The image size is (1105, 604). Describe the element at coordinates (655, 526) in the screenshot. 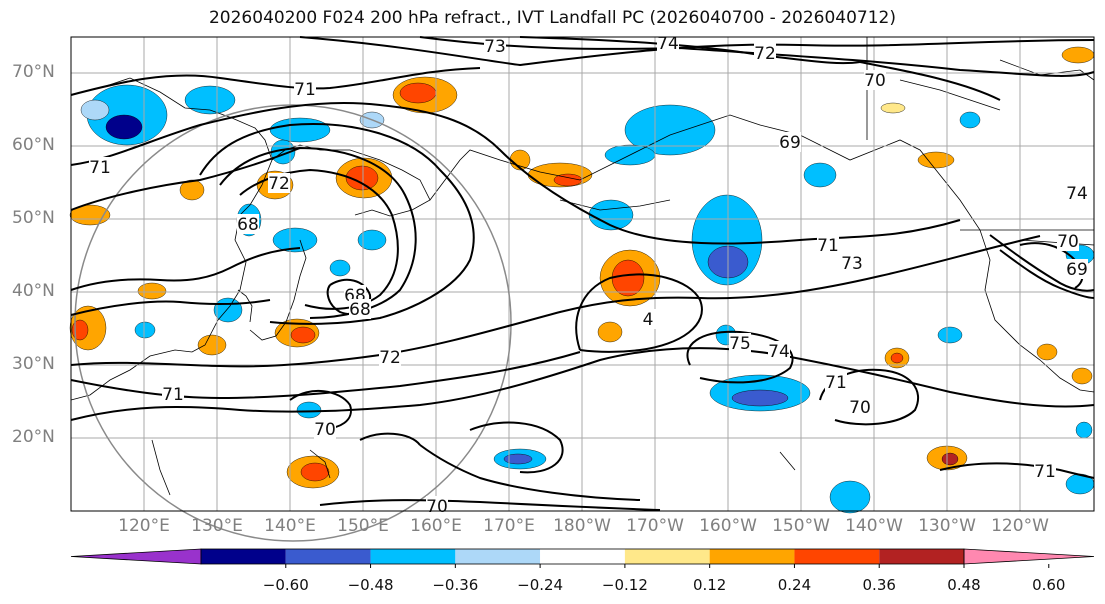

I see `longitude-label: 170°W` at that location.